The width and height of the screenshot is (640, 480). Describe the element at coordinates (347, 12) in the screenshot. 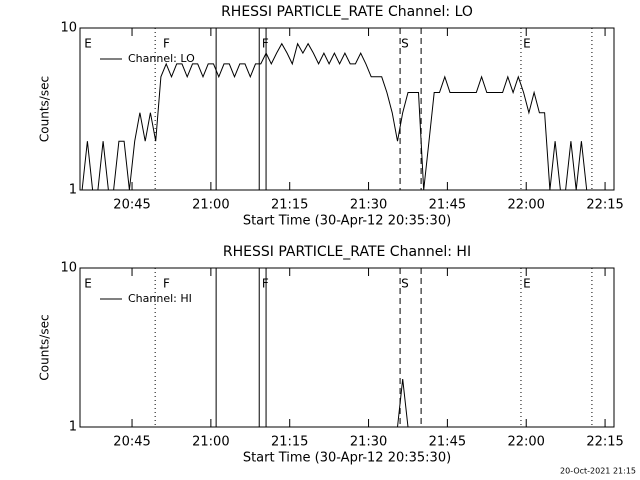

I see `chart-title: RHESSI PARTICLE_RATE Channel: LO` at that location.